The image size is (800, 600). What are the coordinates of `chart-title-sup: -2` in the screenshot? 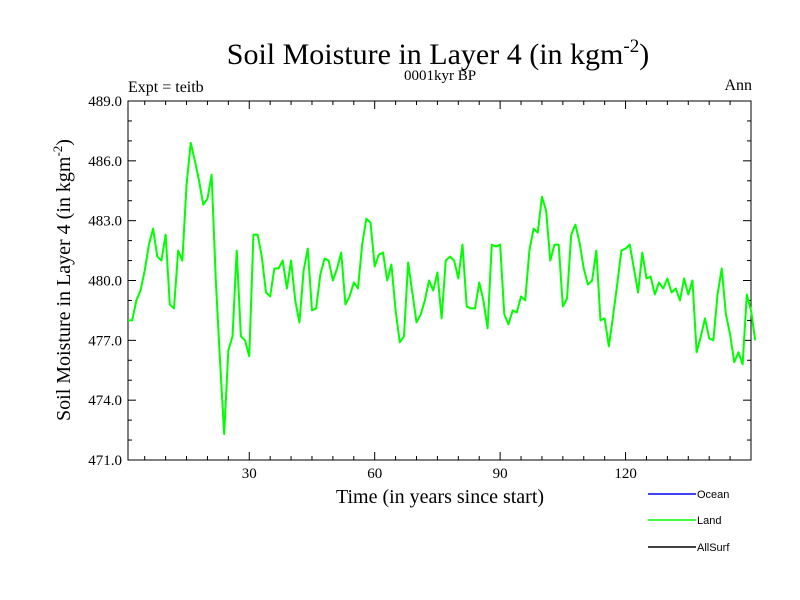 It's located at (631, 46).